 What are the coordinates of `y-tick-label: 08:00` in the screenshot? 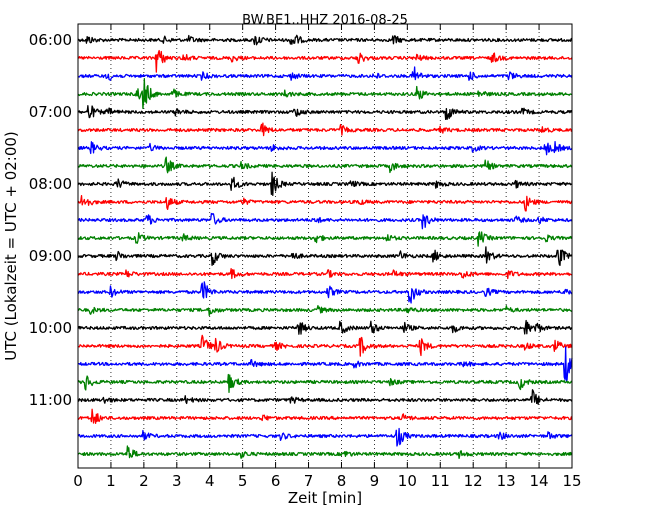 It's located at (50, 184).